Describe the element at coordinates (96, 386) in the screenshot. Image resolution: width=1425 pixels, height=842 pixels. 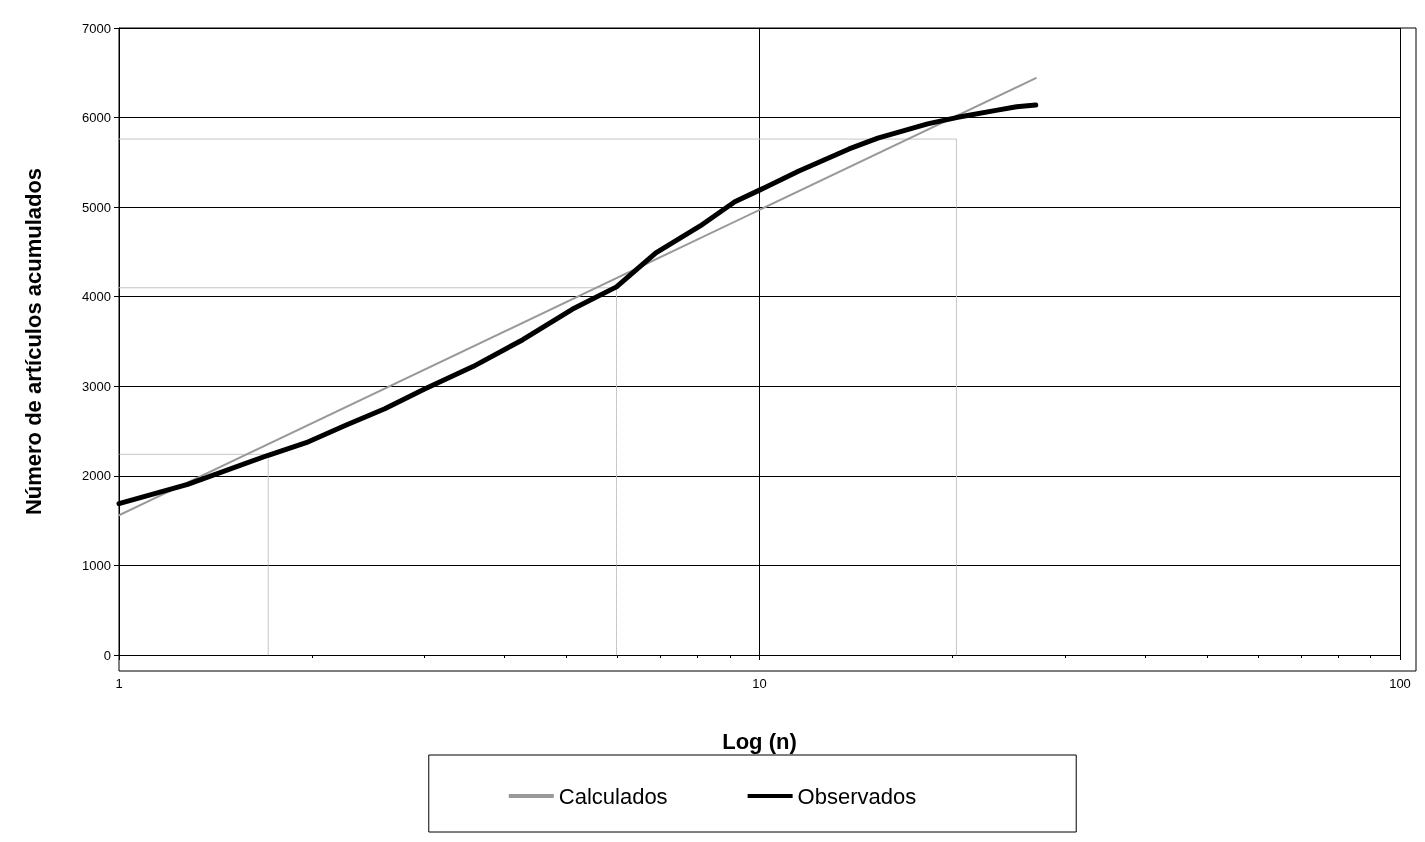
I see `y-tick-label: 3000` at that location.